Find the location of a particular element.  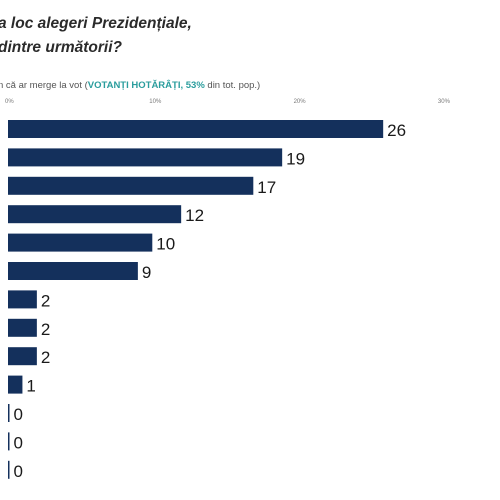

bar-value-label: 1 is located at coordinates (30, 386).